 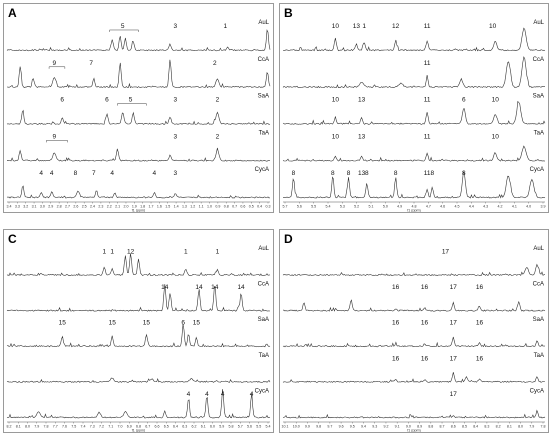 What do you see at coordinates (166, 427) in the screenshot?
I see `x-tick-label: 6.5` at bounding box center [166, 427].